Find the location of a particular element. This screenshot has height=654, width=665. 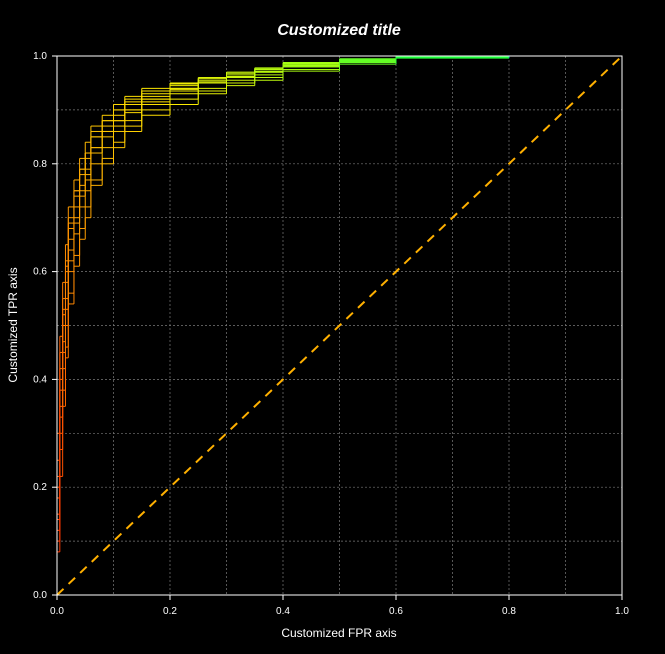

y-tick-label: 0.8 is located at coordinates (40, 164).